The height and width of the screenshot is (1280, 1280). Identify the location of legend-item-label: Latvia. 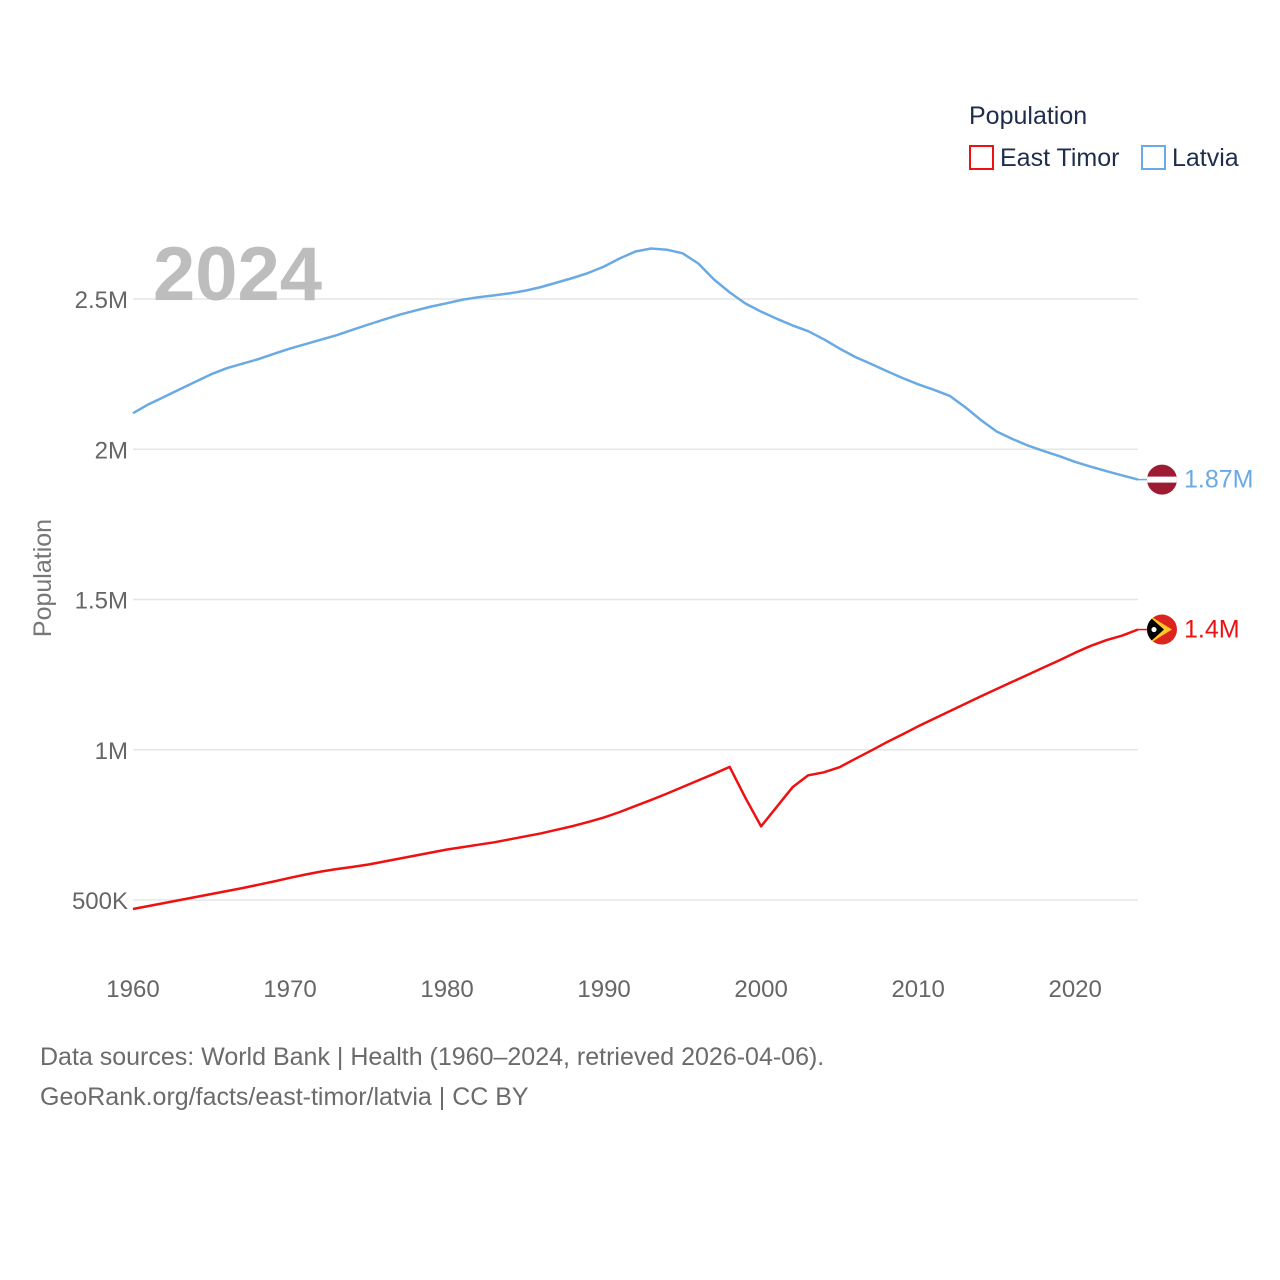
(1205, 158).